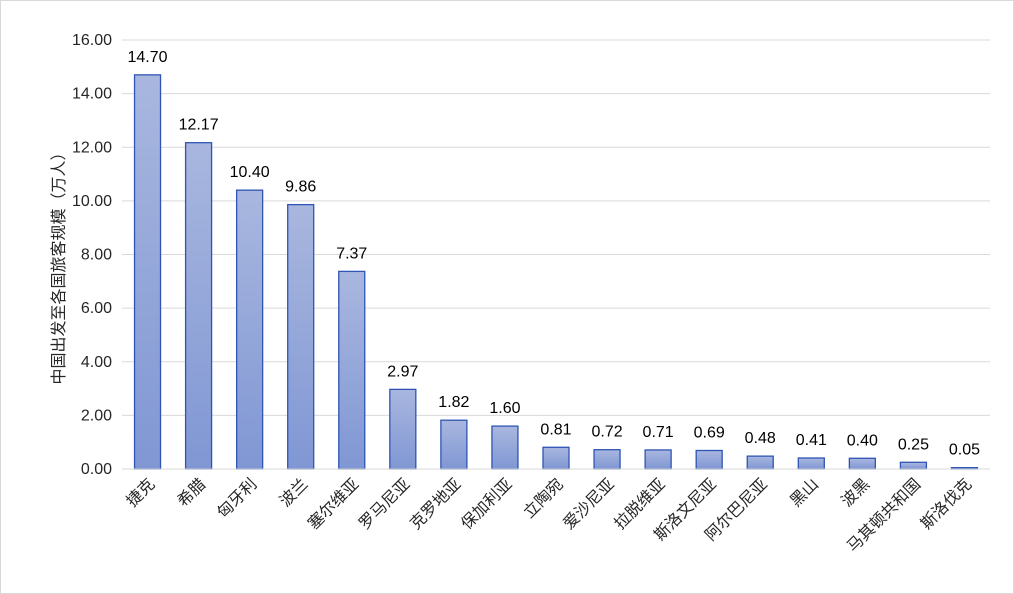 The width and height of the screenshot is (1014, 594). Describe the element at coordinates (946, 503) in the screenshot. I see `x-category-label: 斯洛伐克` at that location.